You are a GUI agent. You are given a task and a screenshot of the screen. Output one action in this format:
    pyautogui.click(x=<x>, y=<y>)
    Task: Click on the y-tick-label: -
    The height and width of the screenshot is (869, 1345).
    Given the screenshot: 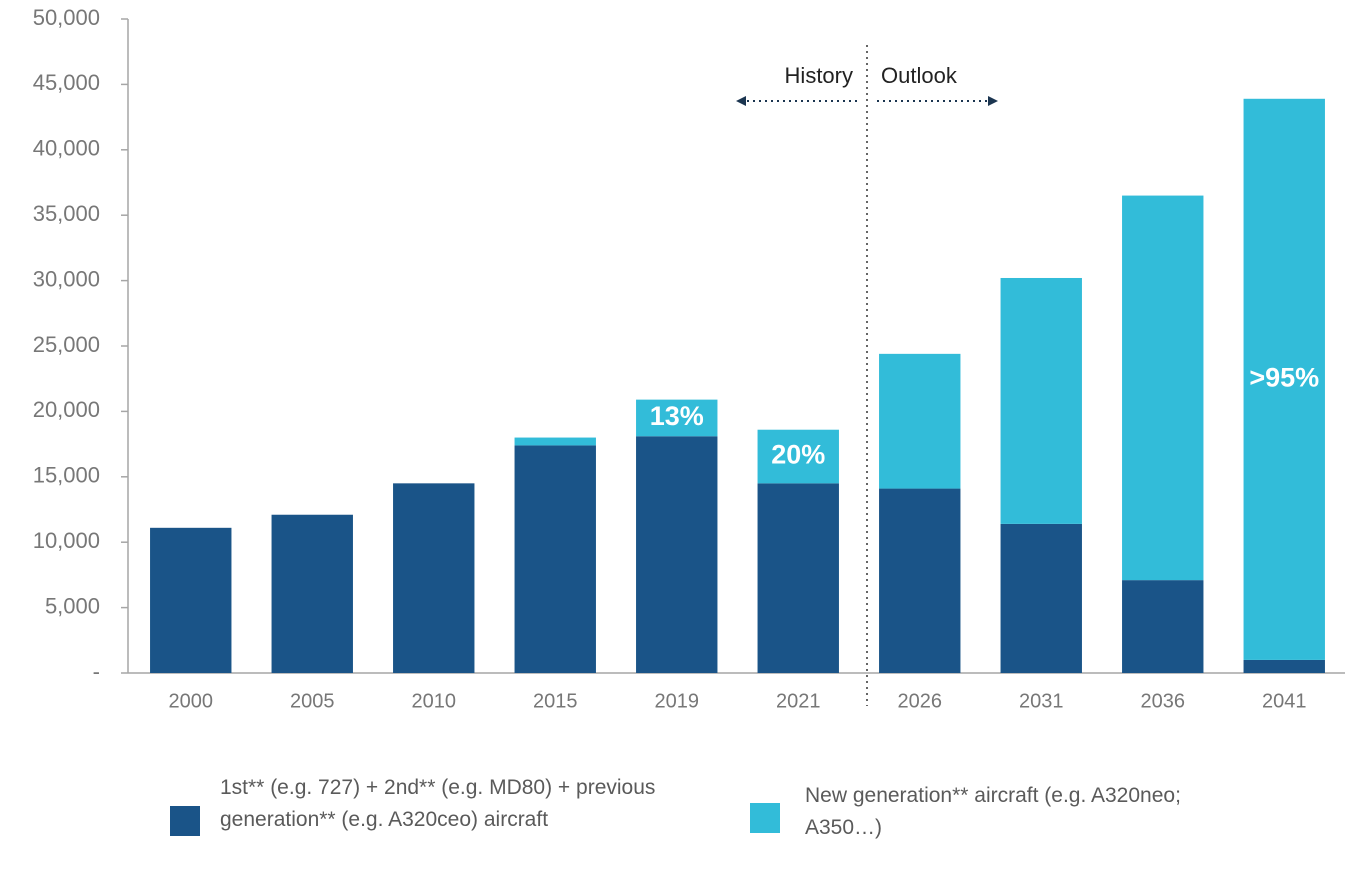 What is the action you would take?
    pyautogui.click(x=96, y=671)
    